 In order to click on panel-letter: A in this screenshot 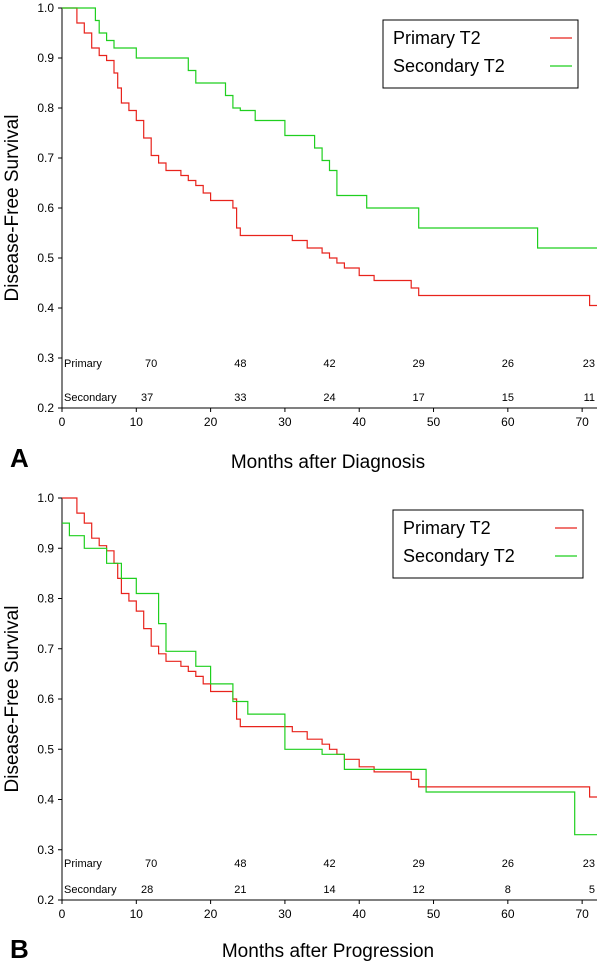, I will do `click(19, 458)`.